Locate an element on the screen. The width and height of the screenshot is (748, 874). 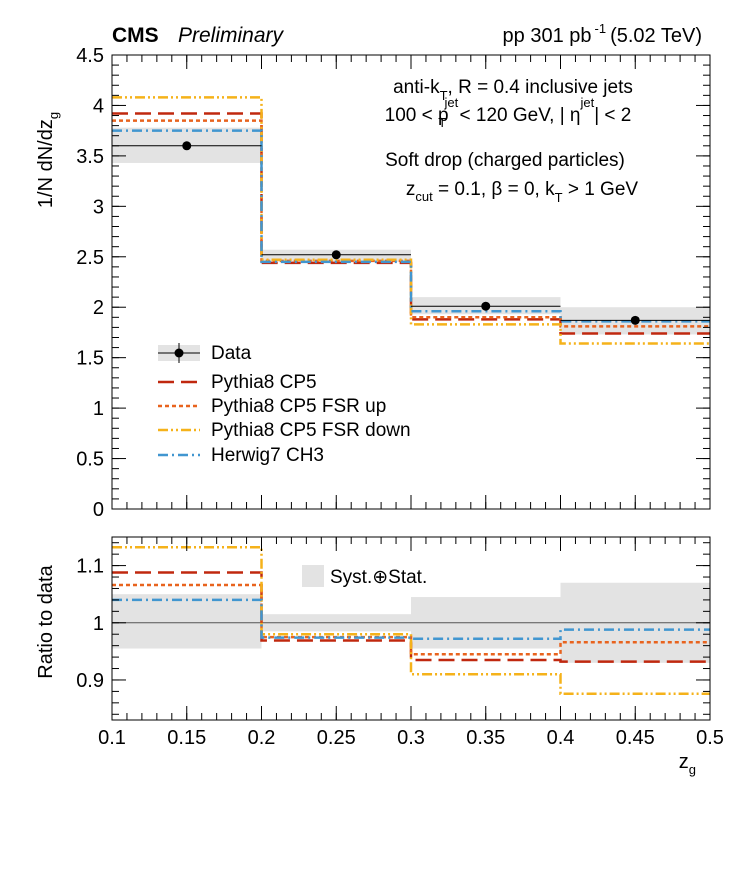
top-ytick-label: 2.5 is located at coordinates (90, 258).